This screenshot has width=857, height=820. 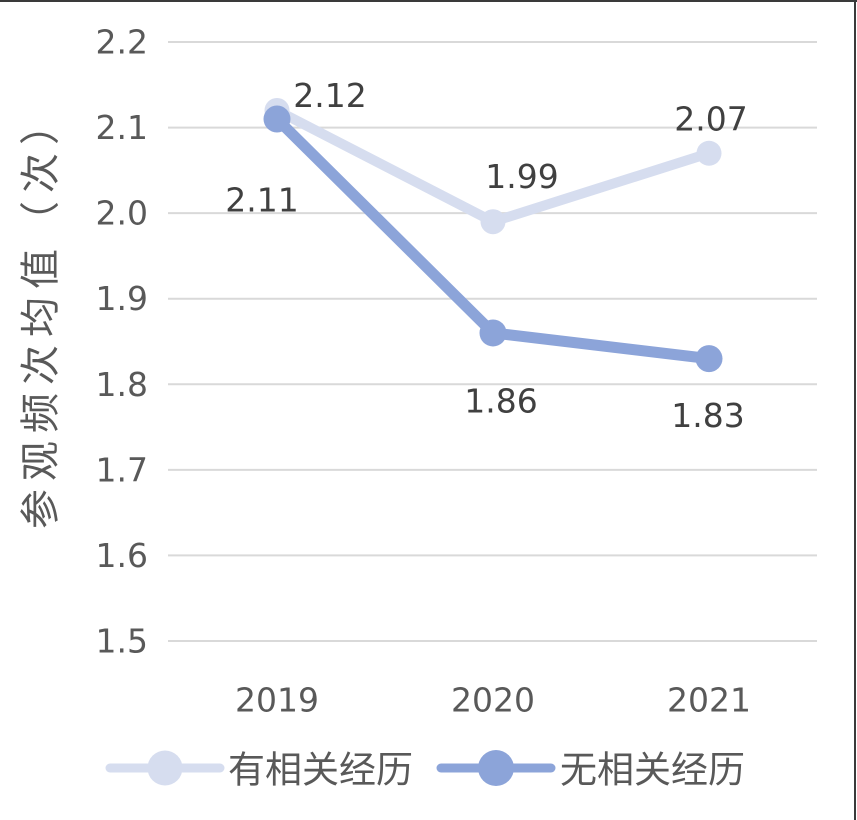 I want to click on data-label: 2.11, so click(x=261, y=200).